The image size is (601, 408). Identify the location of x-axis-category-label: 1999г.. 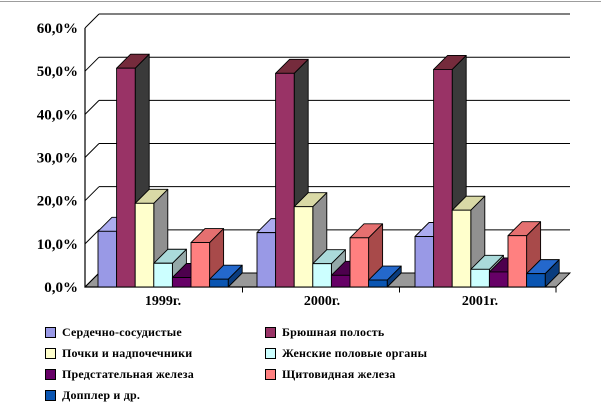
(163, 301).